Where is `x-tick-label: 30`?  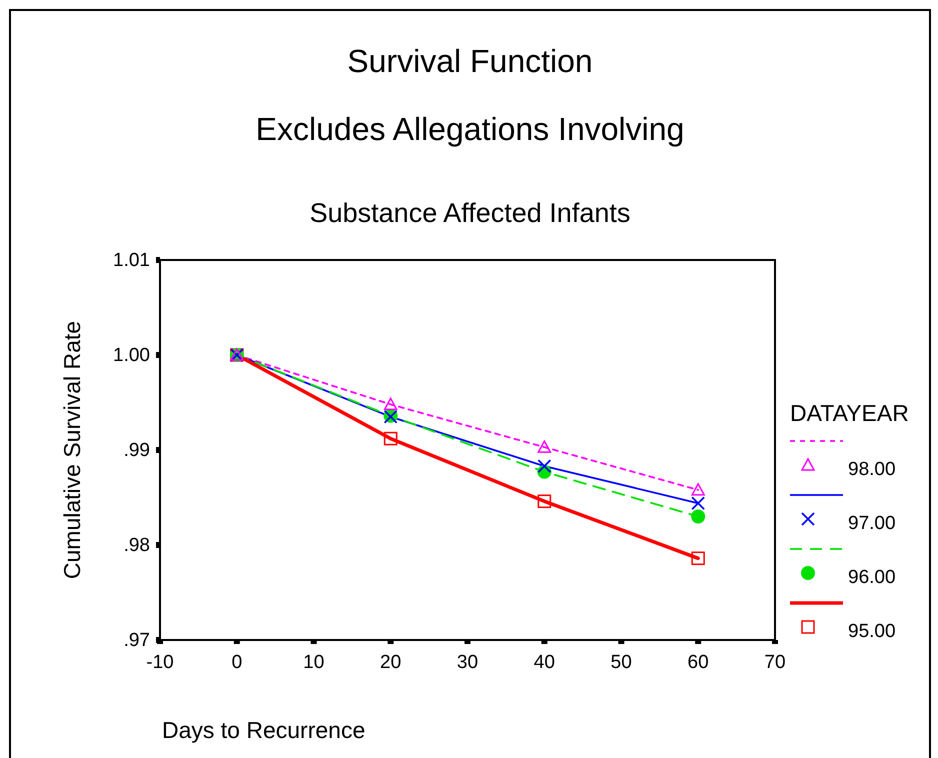
x-tick-label: 30 is located at coordinates (467, 662).